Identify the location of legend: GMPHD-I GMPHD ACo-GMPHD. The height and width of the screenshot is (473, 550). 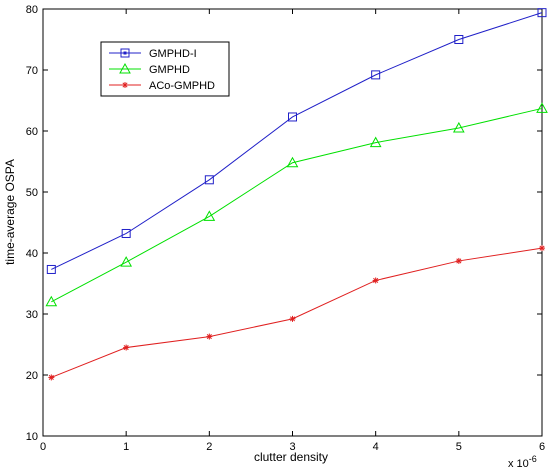
(165, 69).